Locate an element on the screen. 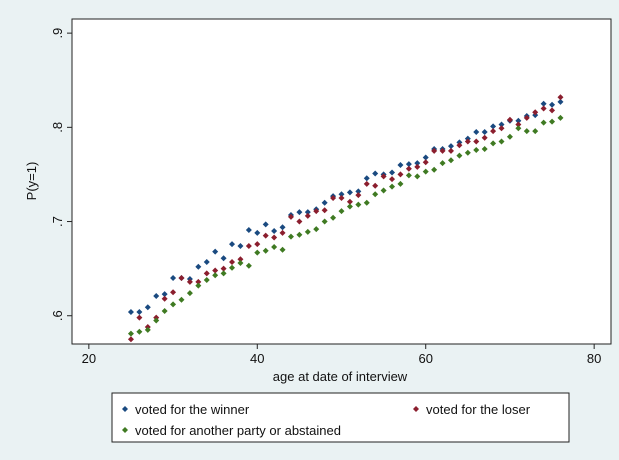 This screenshot has width=619, height=460. legend-label-series-3: voted for another party or abstained is located at coordinates (238, 430).